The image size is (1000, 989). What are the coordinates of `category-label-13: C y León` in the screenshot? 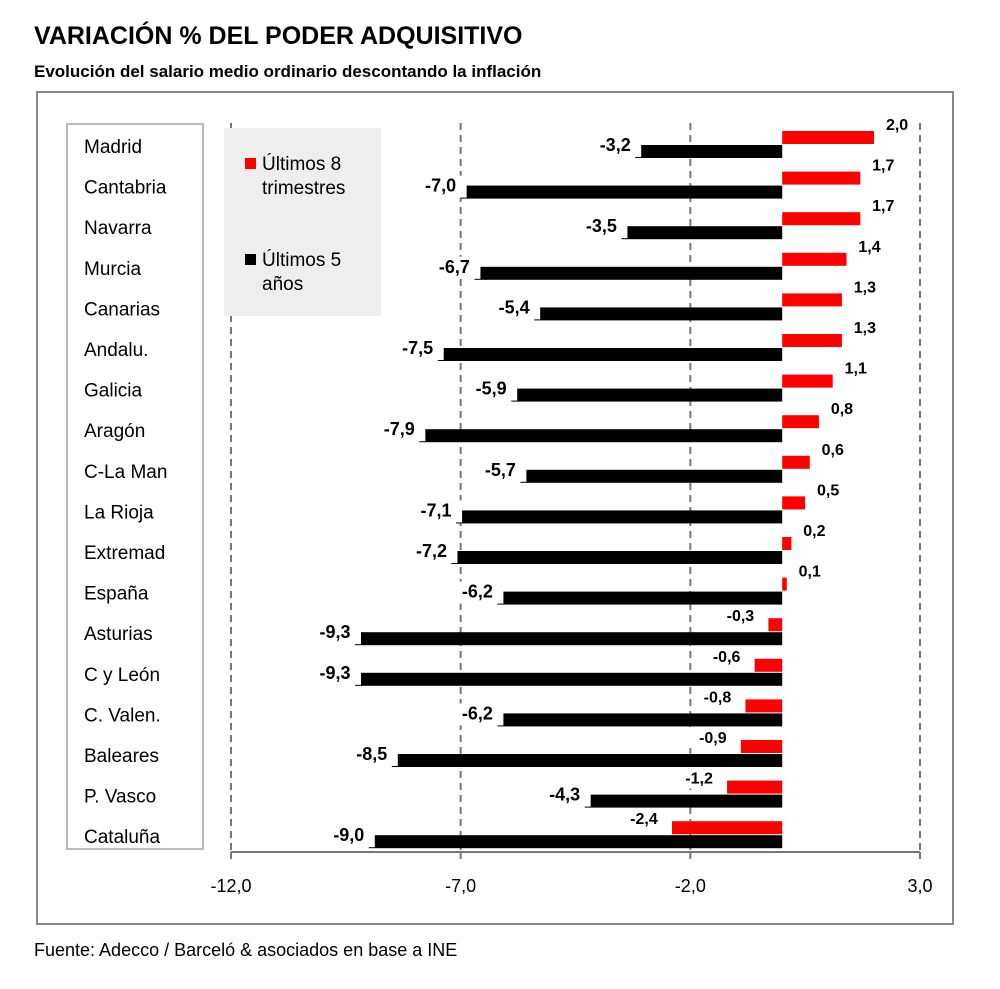 It's located at (122, 675).